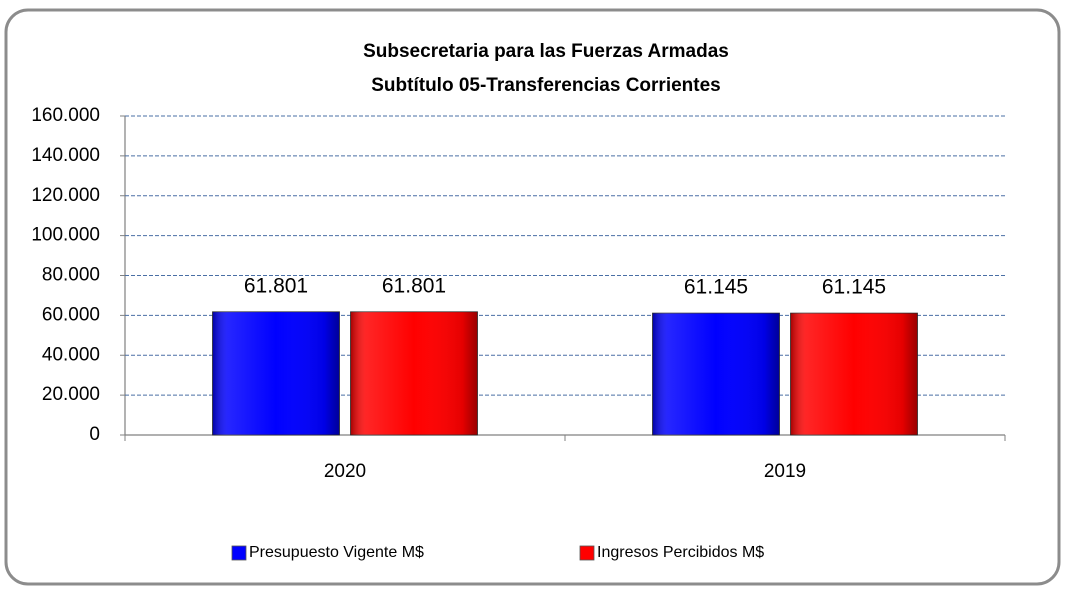 The height and width of the screenshot is (595, 1065). Describe the element at coordinates (345, 471) in the screenshot. I see `x-tick-label: 2020` at that location.